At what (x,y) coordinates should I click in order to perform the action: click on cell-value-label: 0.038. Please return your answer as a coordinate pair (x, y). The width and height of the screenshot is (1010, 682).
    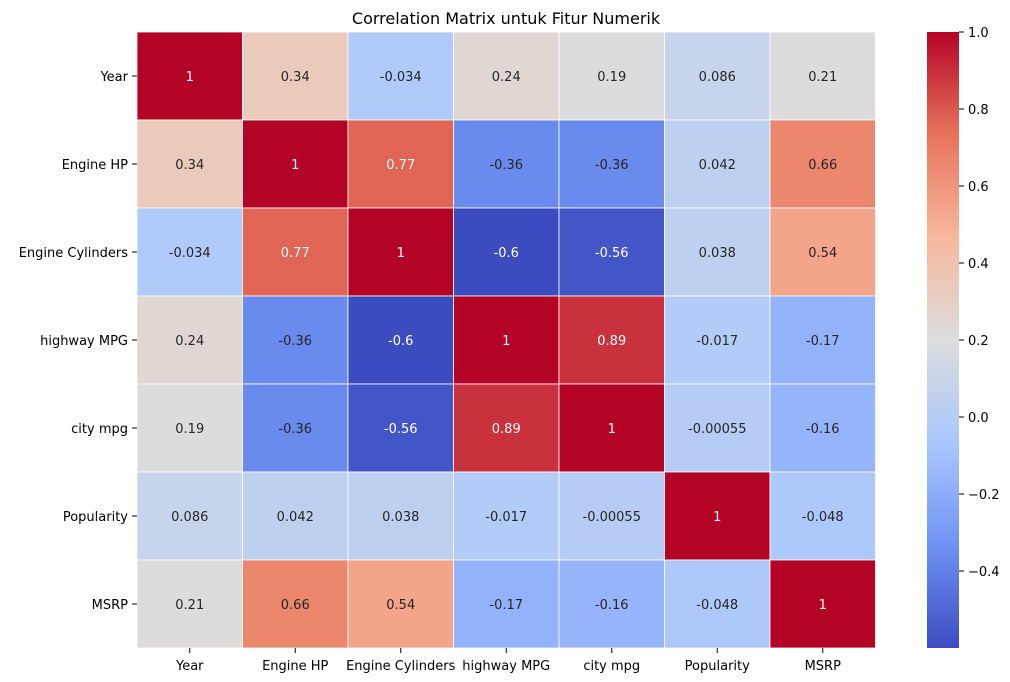
    Looking at the image, I should click on (400, 517).